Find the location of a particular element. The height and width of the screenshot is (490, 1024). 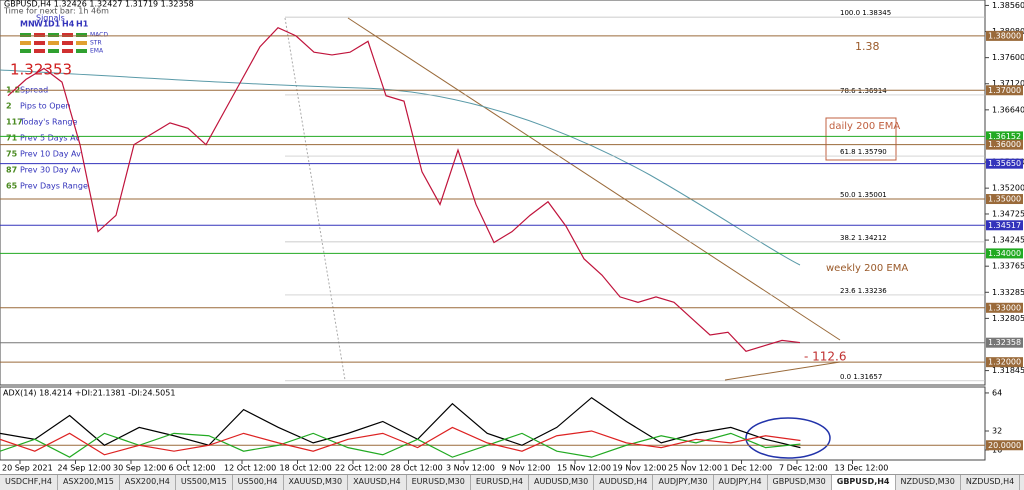

y-tick-label: 1.32805 is located at coordinates (1008, 318).